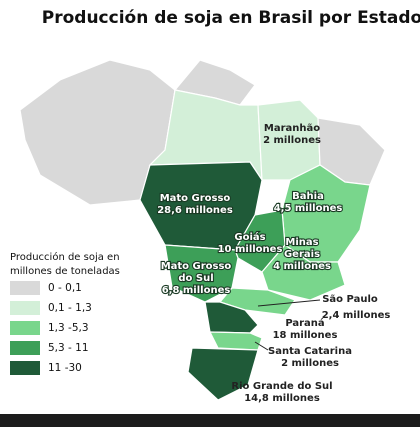 The height and width of the screenshot is (427, 420). I want to click on state-name: Bahia, so click(308, 196).